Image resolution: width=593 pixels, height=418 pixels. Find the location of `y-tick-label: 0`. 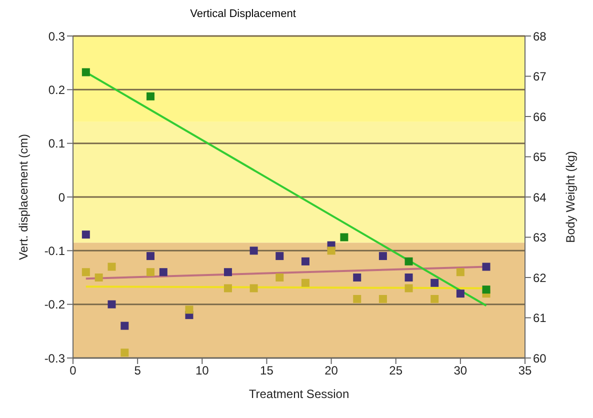

y-tick-label: 0 is located at coordinates (62, 197).